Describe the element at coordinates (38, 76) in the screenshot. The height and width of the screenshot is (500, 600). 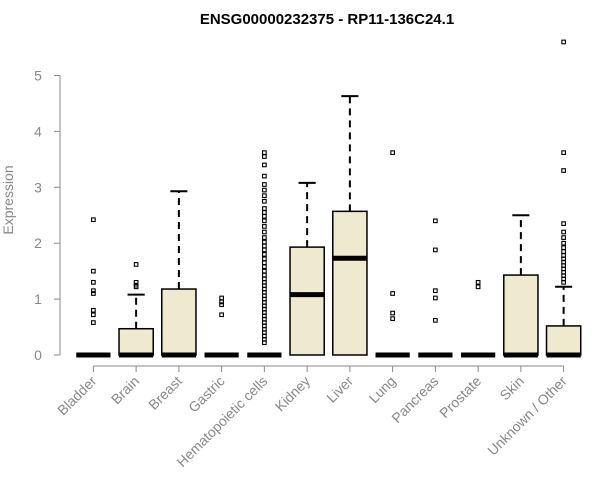
I see `y-tick-label: 5` at that location.